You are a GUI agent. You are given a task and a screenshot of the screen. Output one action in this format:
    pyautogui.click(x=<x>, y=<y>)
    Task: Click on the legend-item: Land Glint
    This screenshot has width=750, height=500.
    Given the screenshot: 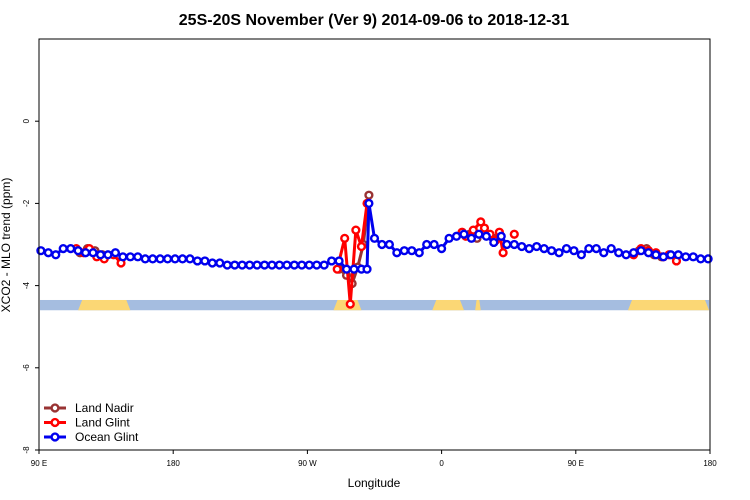 What is the action you would take?
    pyautogui.click(x=87, y=423)
    